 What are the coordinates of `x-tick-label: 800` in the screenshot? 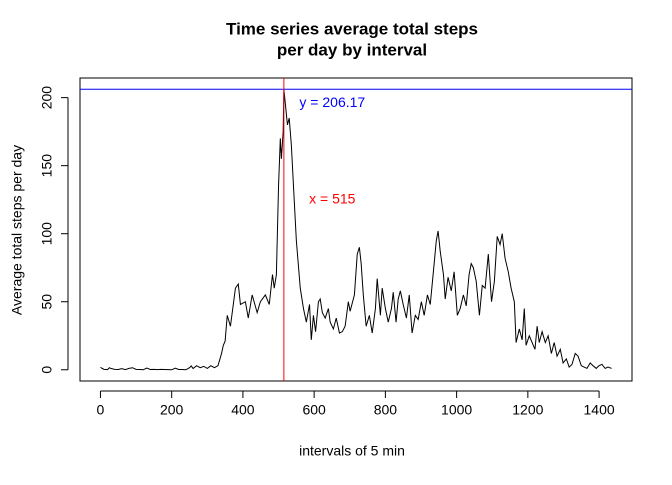 It's located at (386, 410).